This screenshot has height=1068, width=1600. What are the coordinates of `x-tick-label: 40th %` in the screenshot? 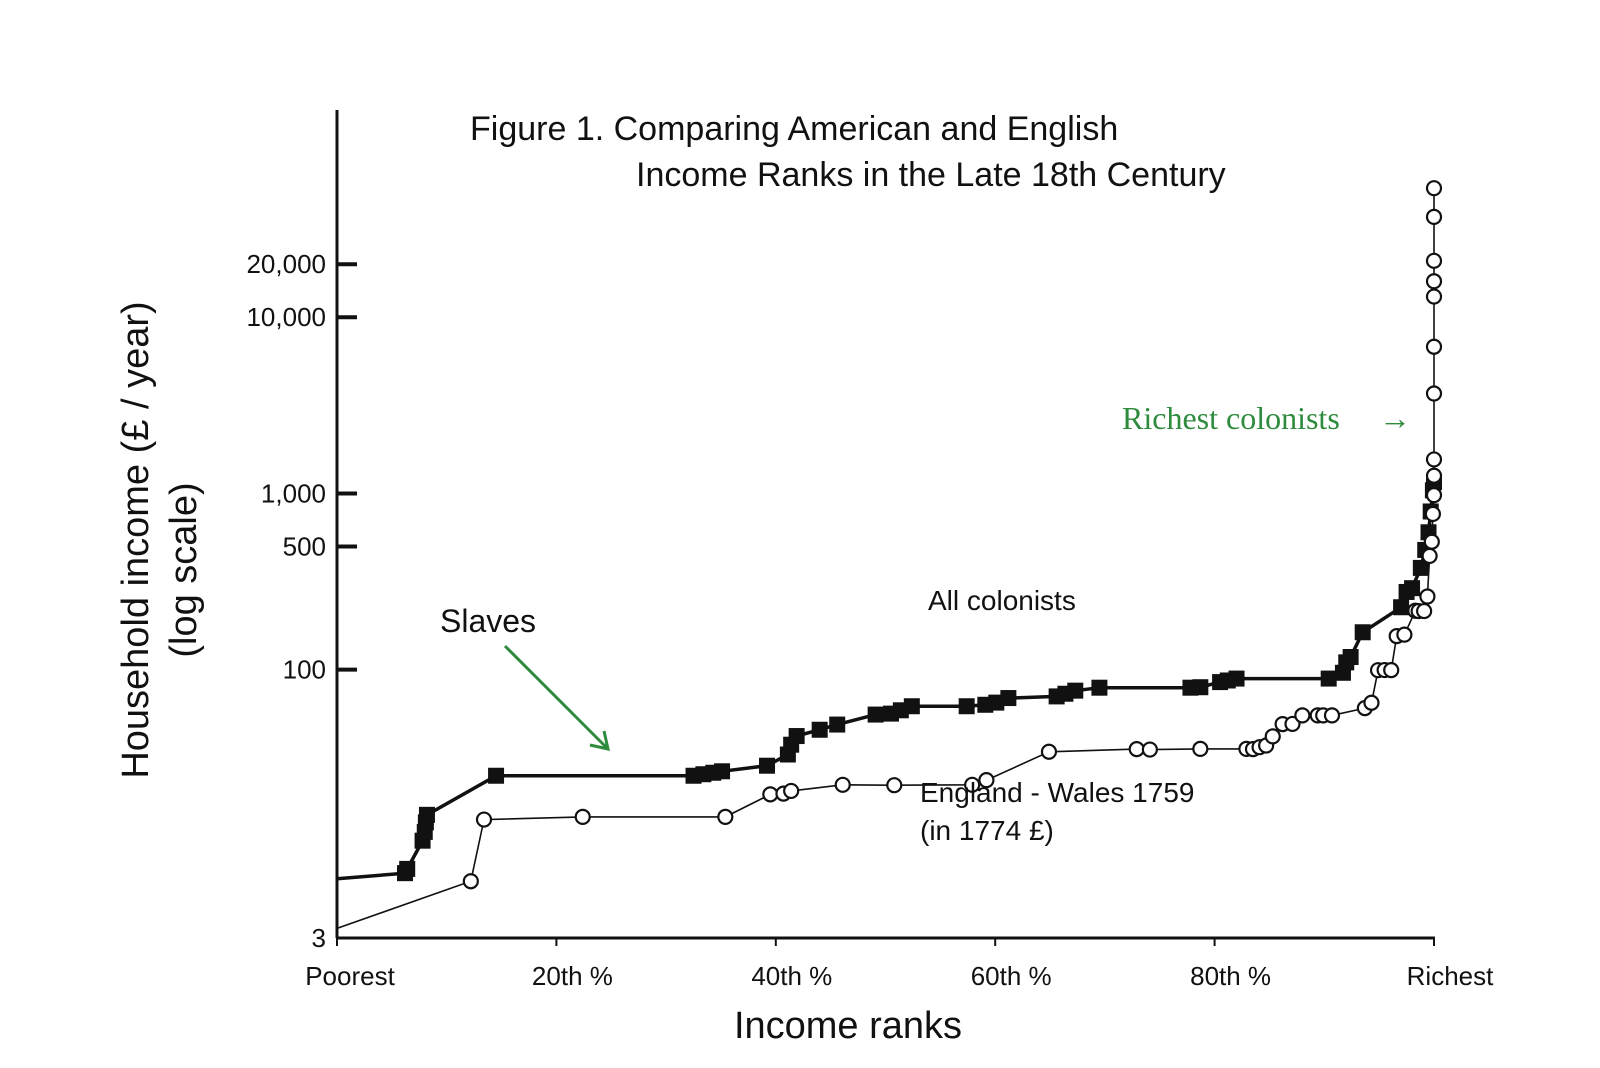 It's located at (791, 976).